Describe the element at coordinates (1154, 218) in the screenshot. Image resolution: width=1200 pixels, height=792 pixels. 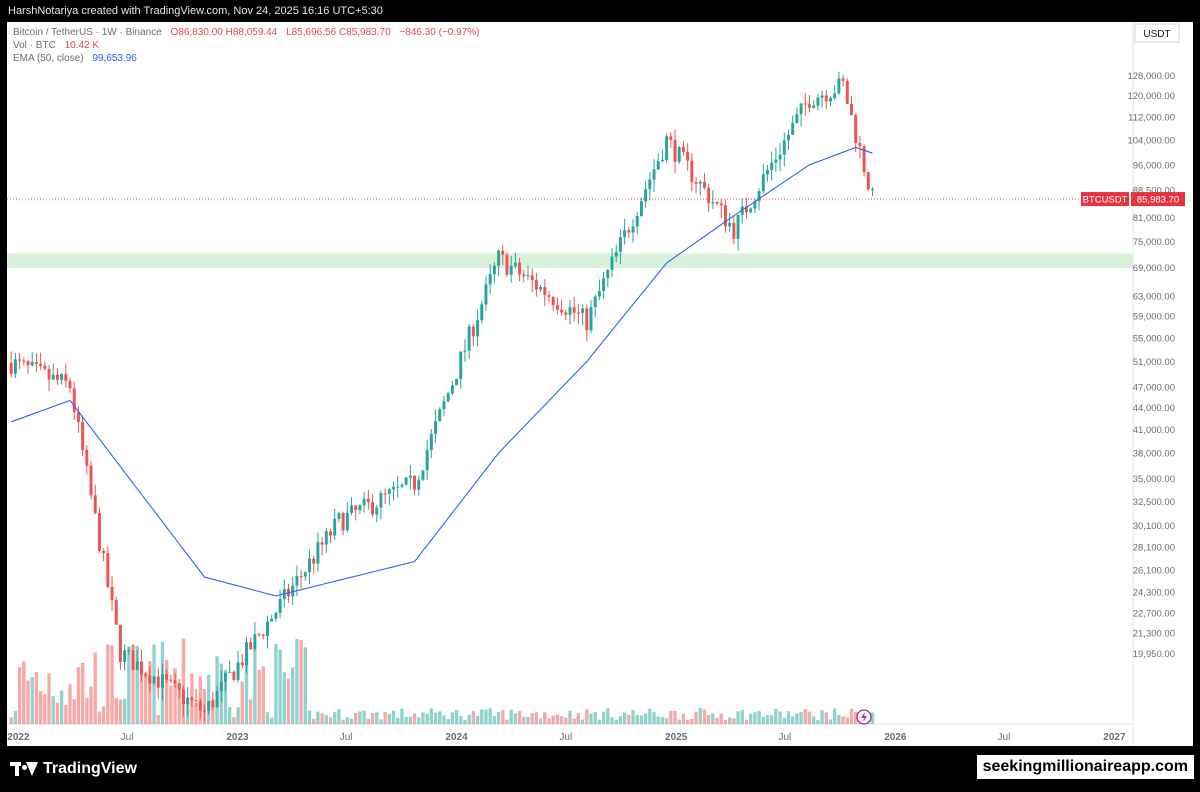
I see `y-tick-label: 81,000.00` at that location.